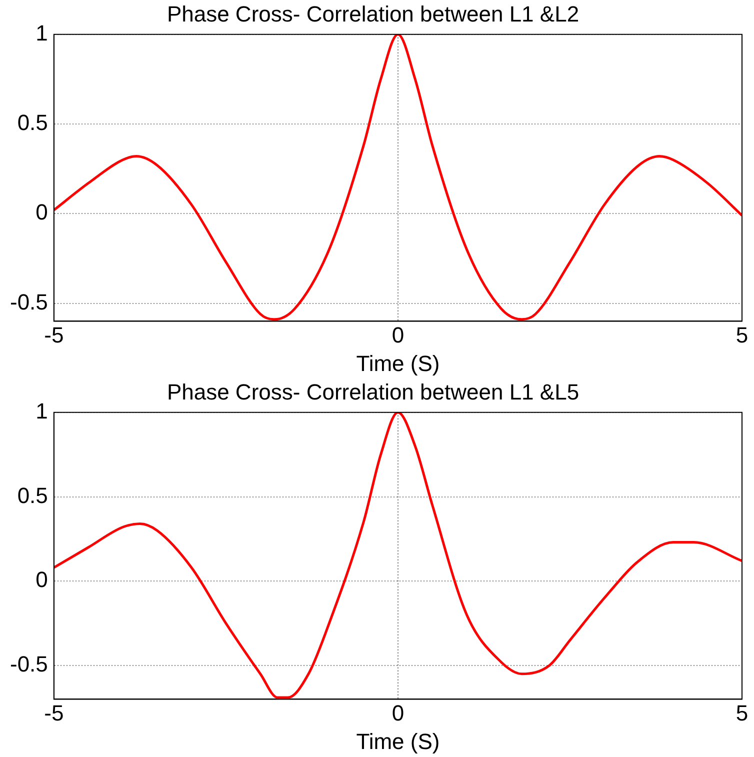  What do you see at coordinates (373, 391) in the screenshot?
I see `chart-title: Phase Cross- Correlation between L1 &L5` at bounding box center [373, 391].